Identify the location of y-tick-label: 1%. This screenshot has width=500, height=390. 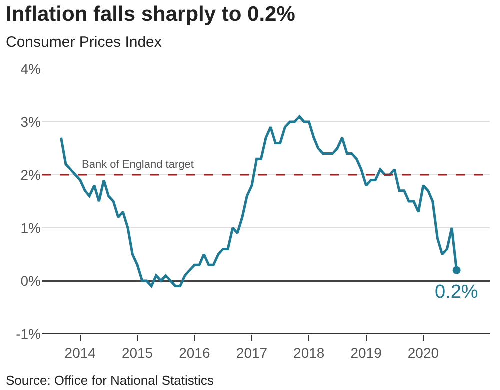
(30, 228).